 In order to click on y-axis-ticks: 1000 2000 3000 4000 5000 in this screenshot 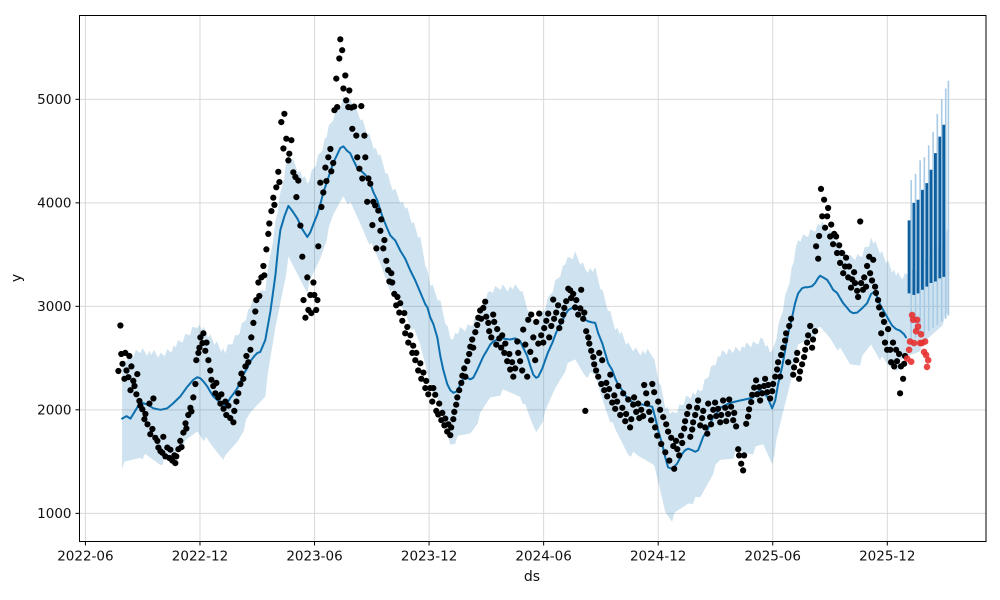, I will do `click(58, 307)`.